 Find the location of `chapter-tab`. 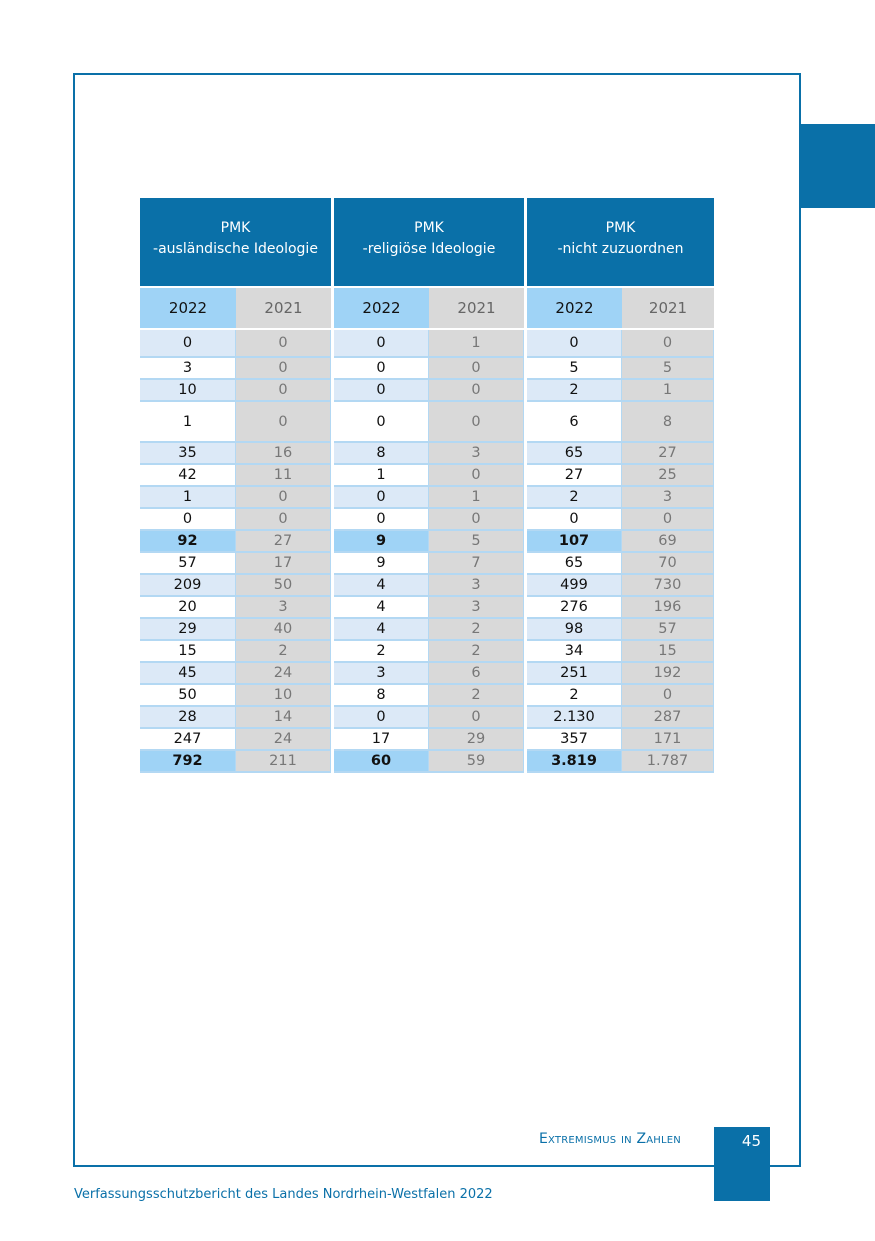

chapter-tab is located at coordinates (837, 166).